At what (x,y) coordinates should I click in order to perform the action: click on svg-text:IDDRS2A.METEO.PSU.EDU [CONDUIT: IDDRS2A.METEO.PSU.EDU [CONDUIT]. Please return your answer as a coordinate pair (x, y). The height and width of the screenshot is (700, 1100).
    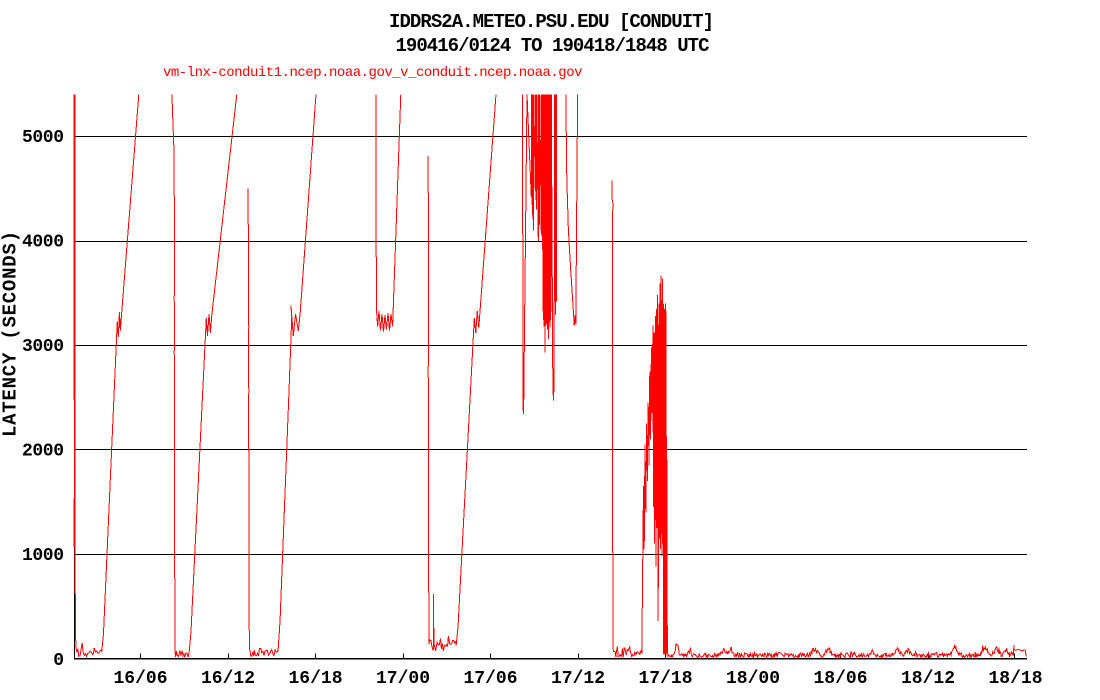
    Looking at the image, I should click on (551, 22).